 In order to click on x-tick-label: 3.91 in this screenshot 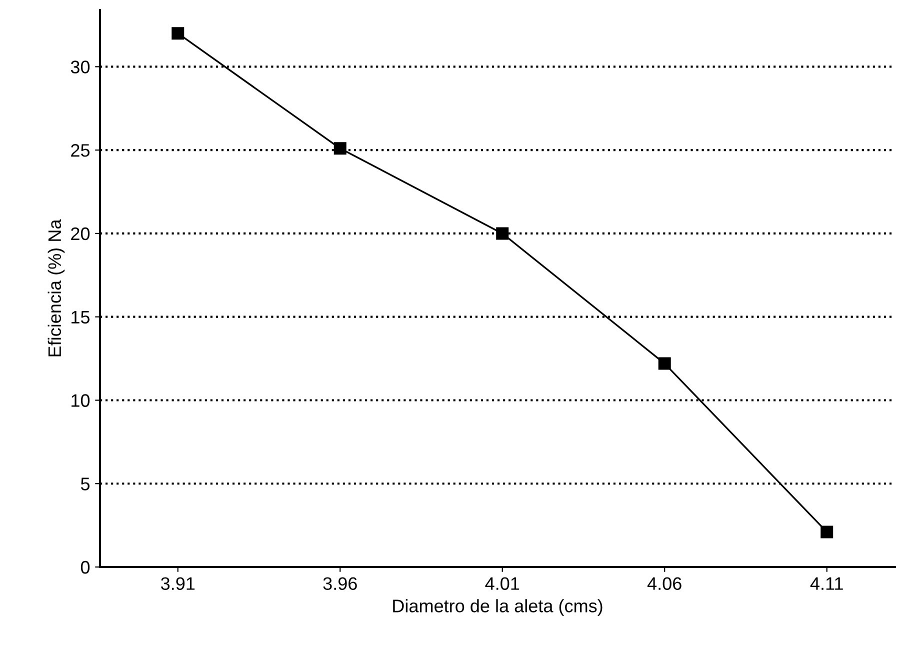, I will do `click(177, 583)`.